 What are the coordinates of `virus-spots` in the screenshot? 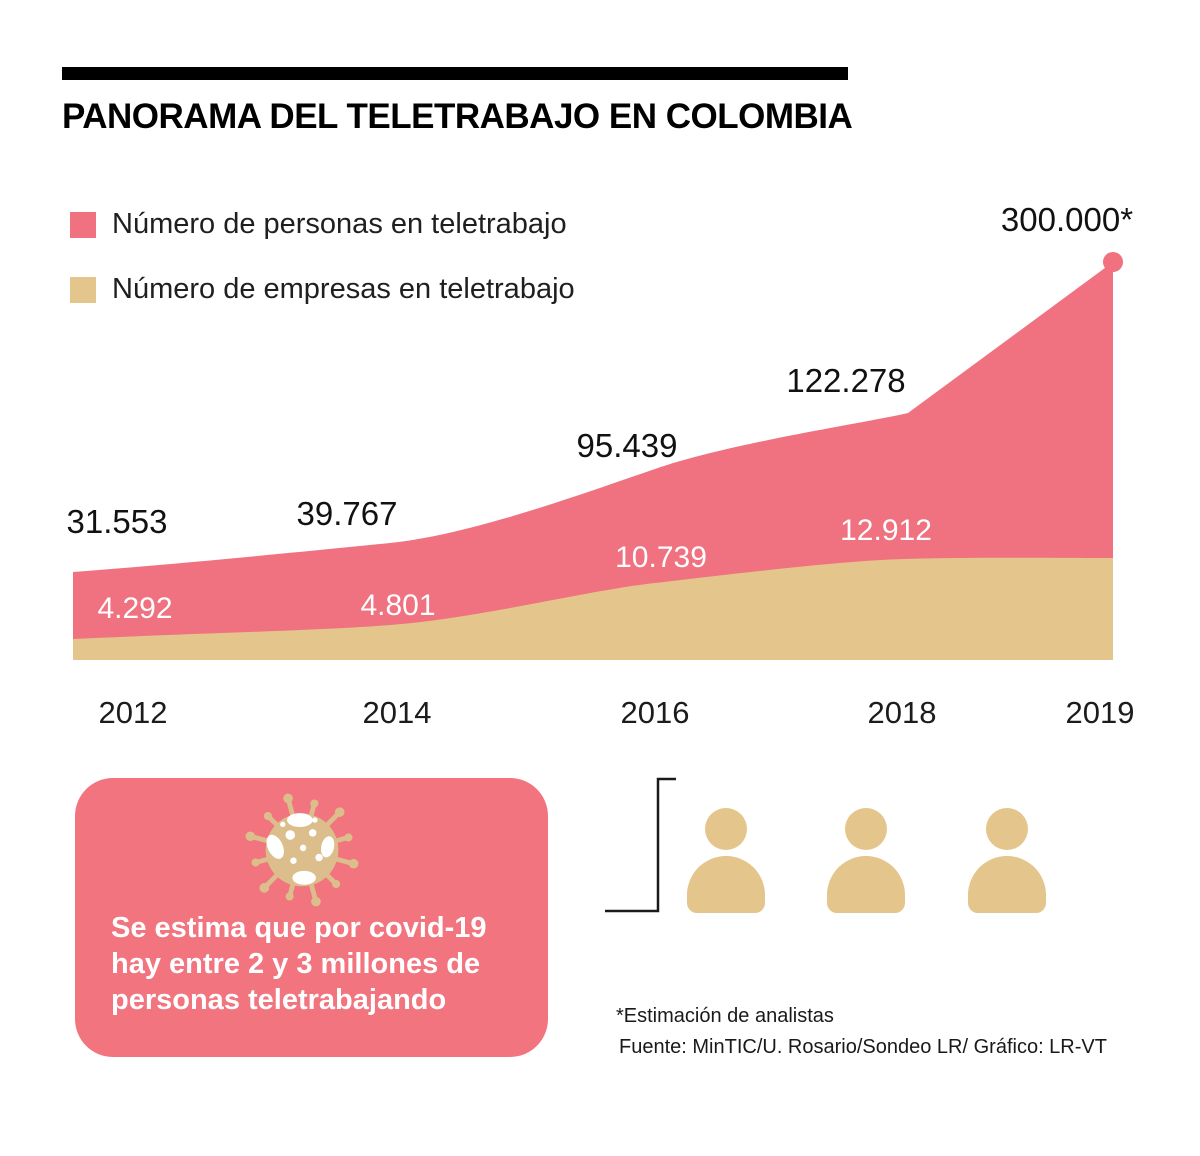 It's located at (300, 849).